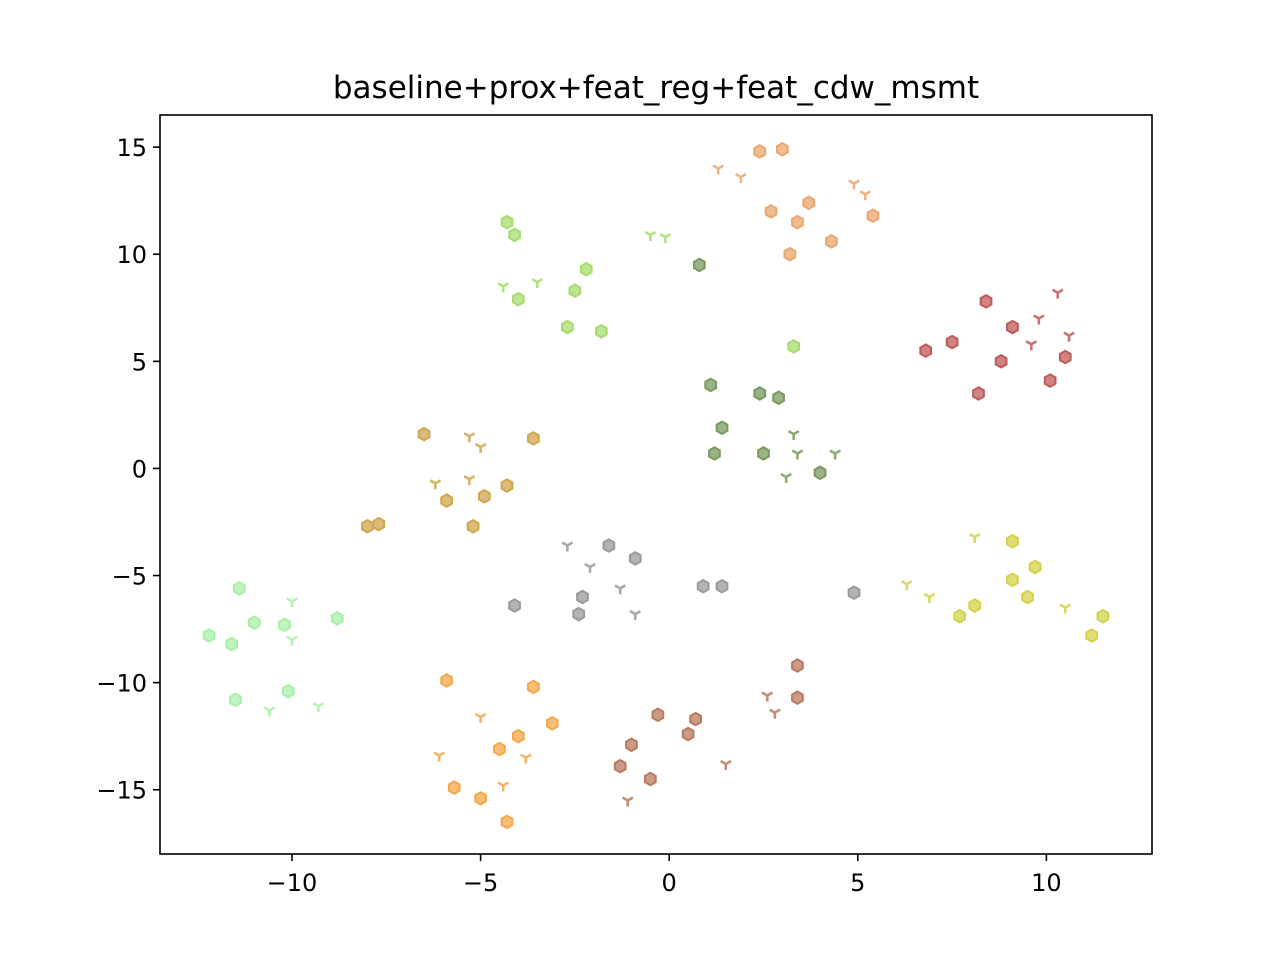 The image size is (1280, 960). Describe the element at coordinates (121, 684) in the screenshot. I see `y-tick-label: −10` at that location.